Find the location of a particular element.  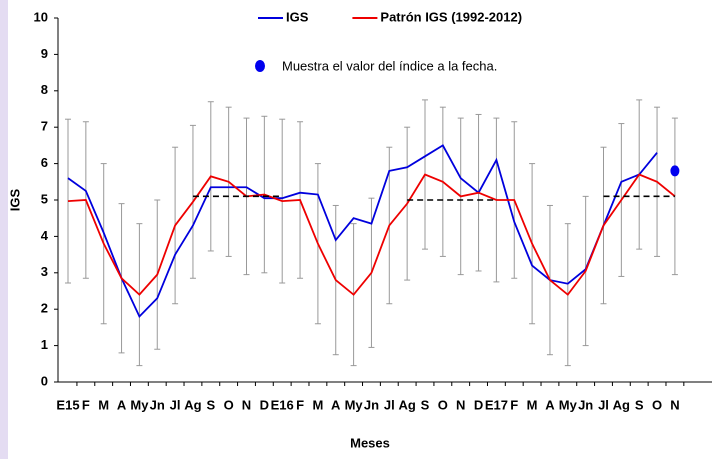

y-tick-label: 3 is located at coordinates (44, 271).